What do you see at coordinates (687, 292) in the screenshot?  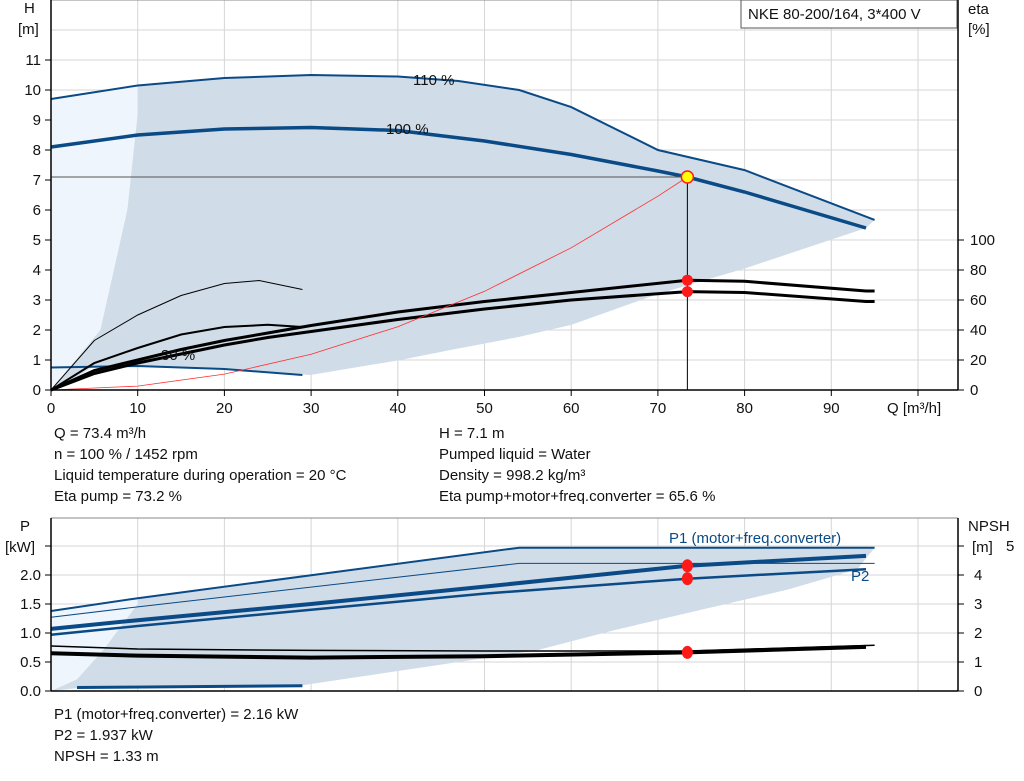 I see `eta-total-point` at bounding box center [687, 292].